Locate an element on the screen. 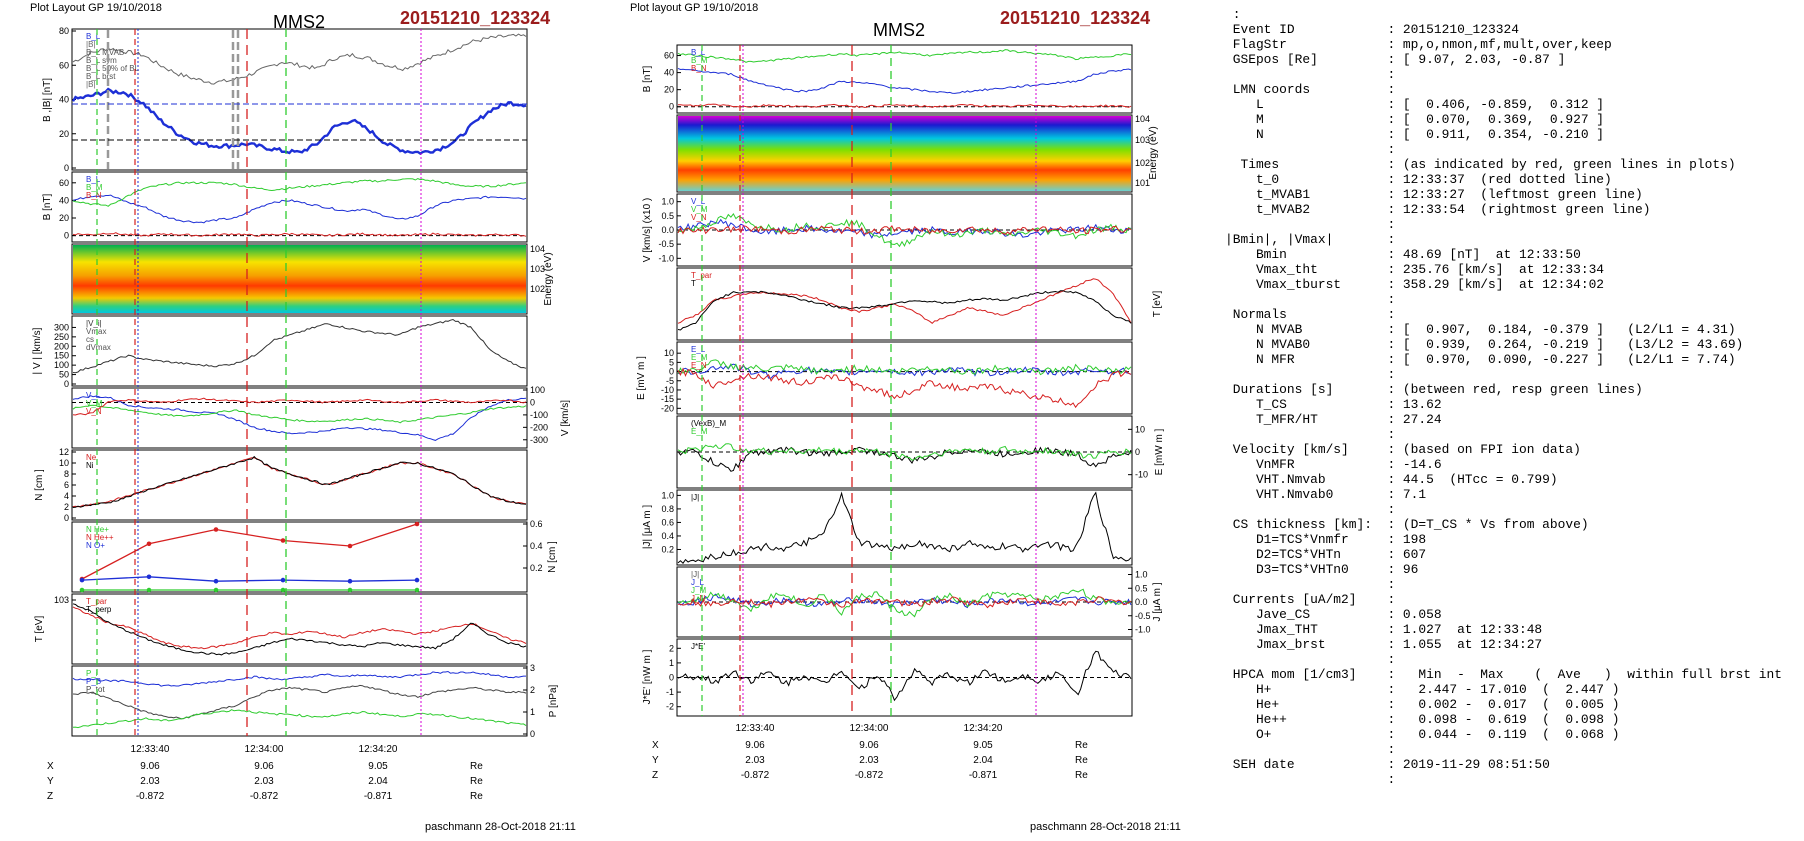 The image size is (1804, 841). y-tick-label: -300 is located at coordinates (539, 440).